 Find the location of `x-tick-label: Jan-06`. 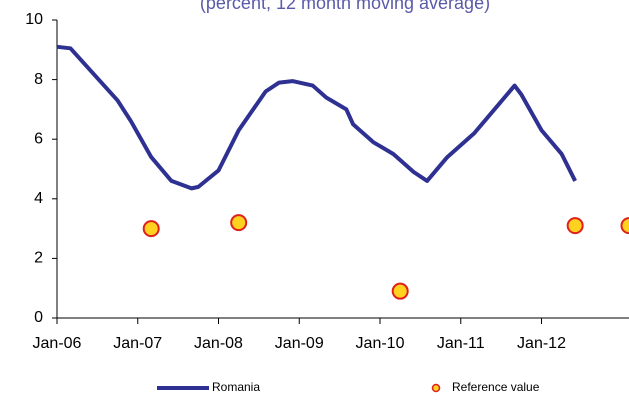

x-tick-label: Jan-06 is located at coordinates (57, 343).